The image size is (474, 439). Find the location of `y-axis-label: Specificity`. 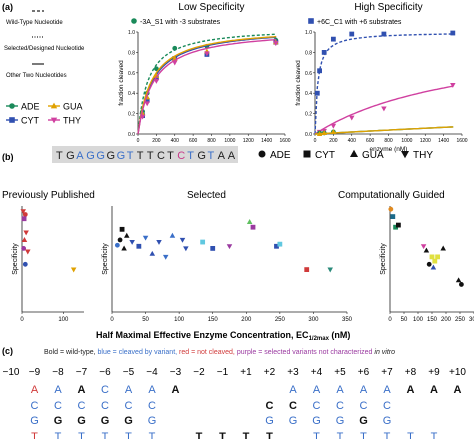

y-axis-label: Specificity is located at coordinates (105, 259).